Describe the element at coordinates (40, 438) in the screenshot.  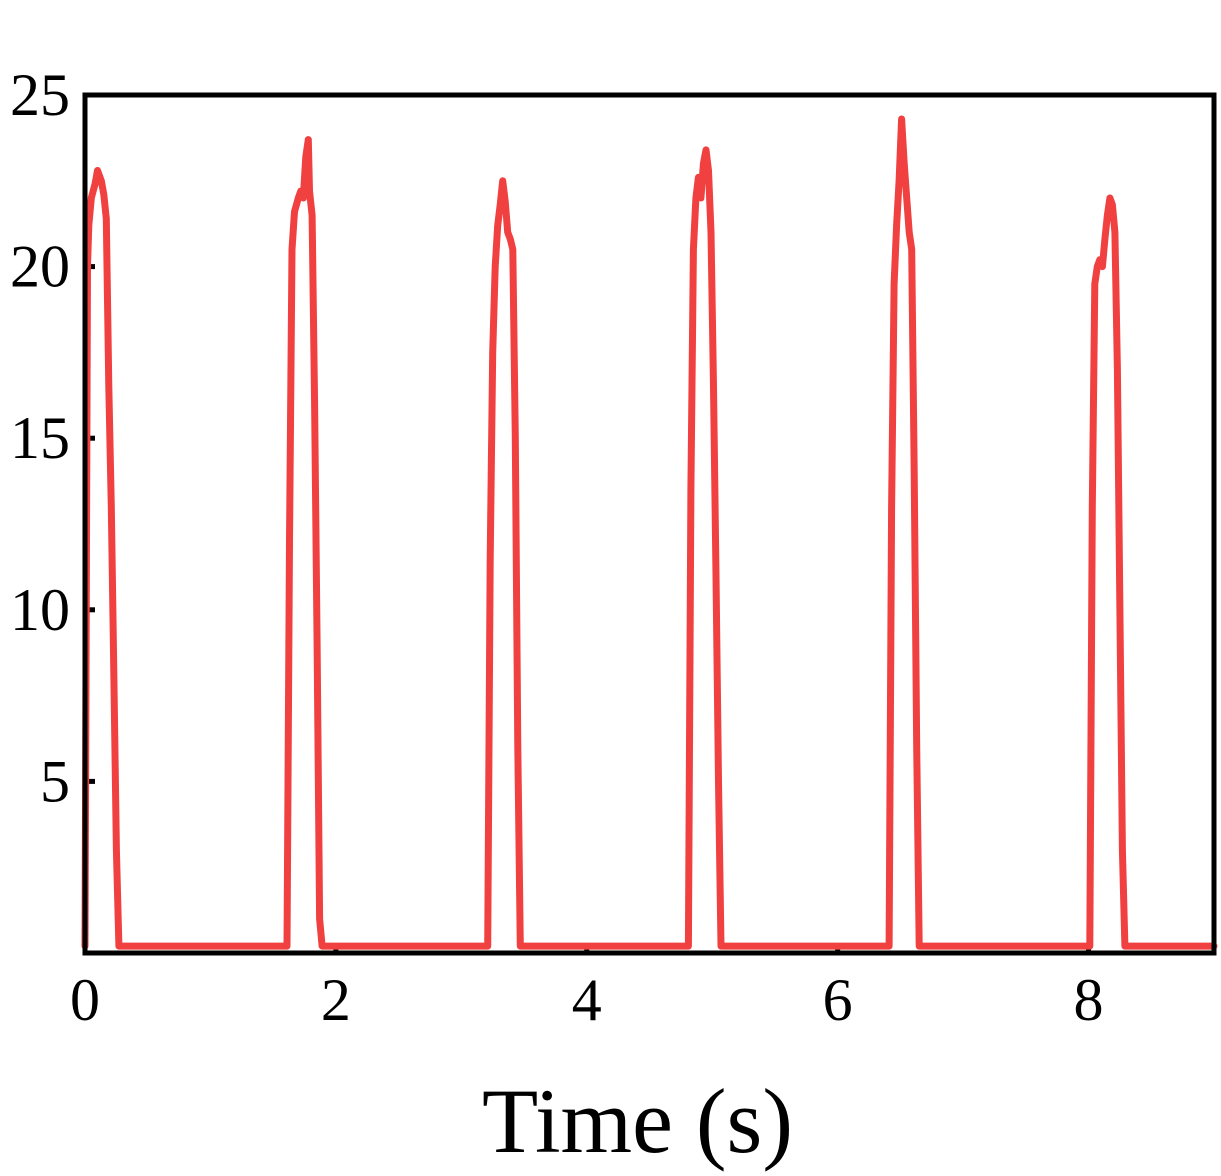
I see `y-tick-label-15: 15` at that location.